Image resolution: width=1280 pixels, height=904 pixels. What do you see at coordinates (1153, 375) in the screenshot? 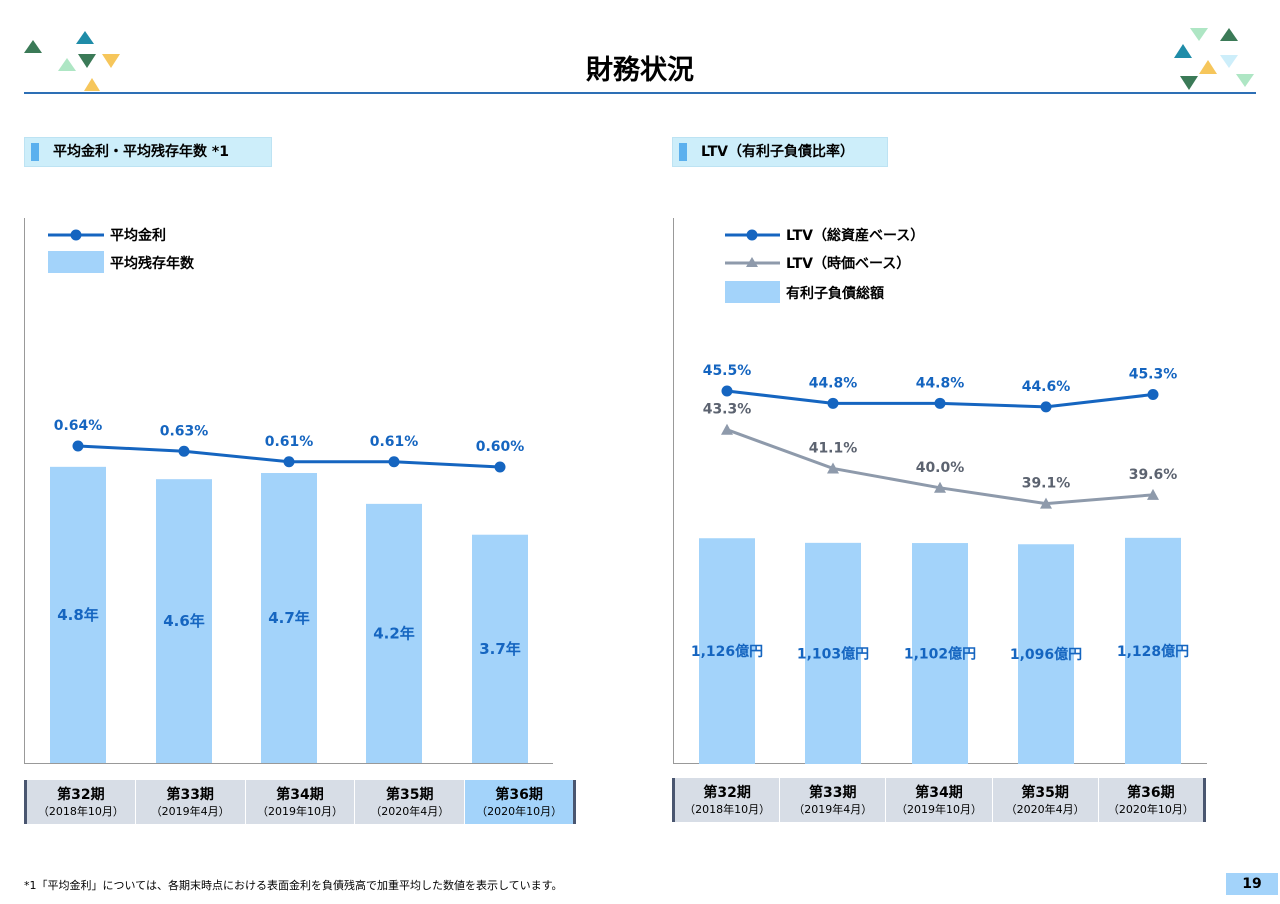
I see `point-value-label: 45.3%` at bounding box center [1153, 375].